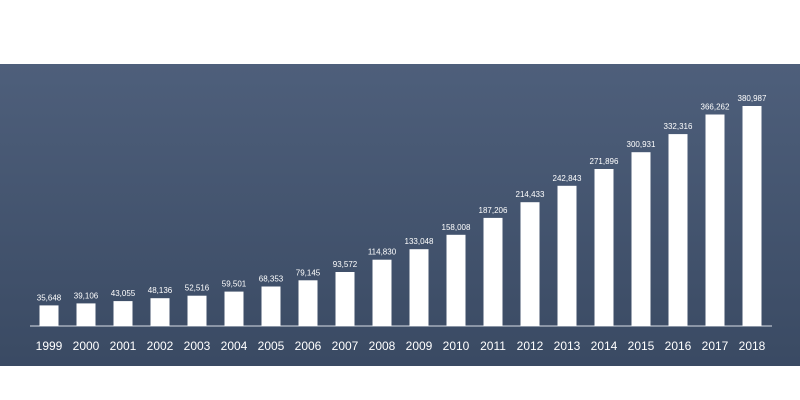 The image size is (800, 400). I want to click on value-label-2018: 380,987, so click(752, 98).